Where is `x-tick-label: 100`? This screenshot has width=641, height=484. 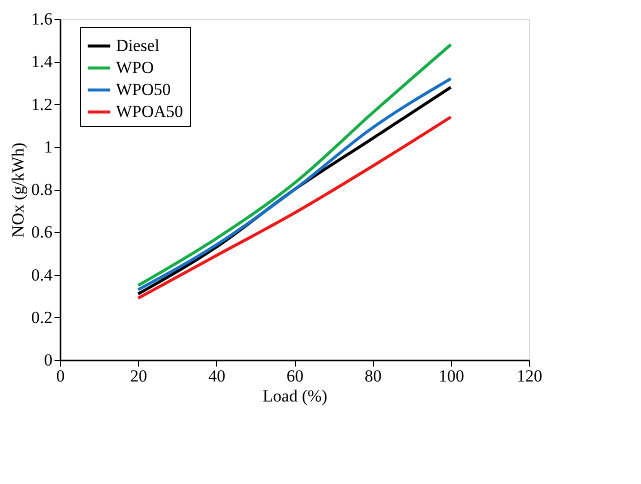 x-tick-label: 100 is located at coordinates (451, 376).